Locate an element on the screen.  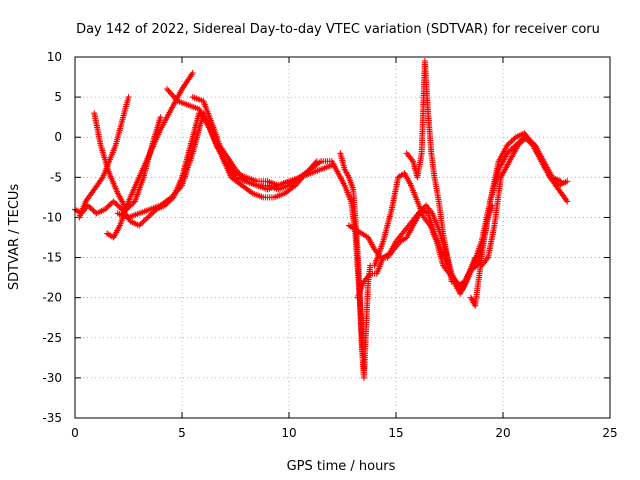
y-tick-label: -5 is located at coordinates (56, 177).